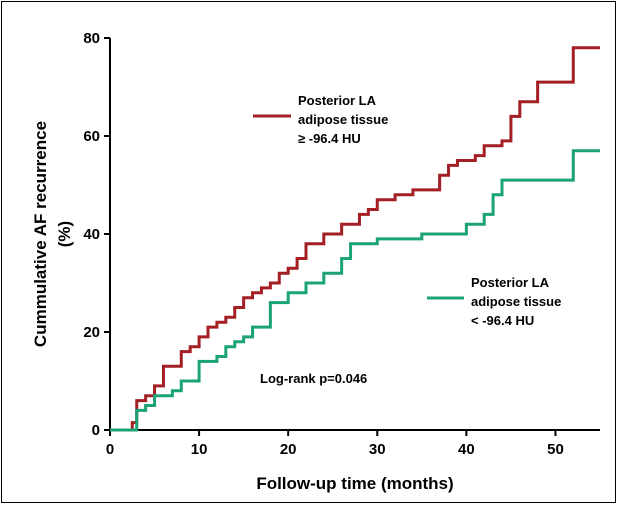 The image size is (619, 506). Describe the element at coordinates (510, 282) in the screenshot. I see `legend-label-1: Posterior LA` at that location.